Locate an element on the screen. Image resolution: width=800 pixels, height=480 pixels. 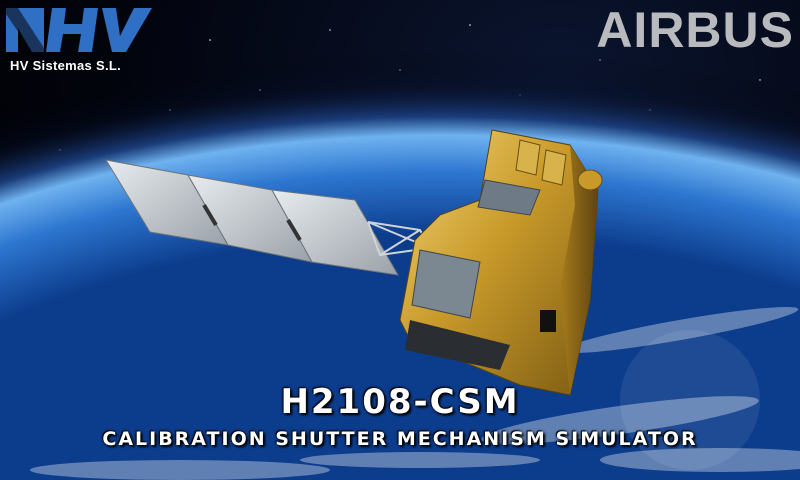
company-name: HV Sistemas S.L. is located at coordinates (66, 65).